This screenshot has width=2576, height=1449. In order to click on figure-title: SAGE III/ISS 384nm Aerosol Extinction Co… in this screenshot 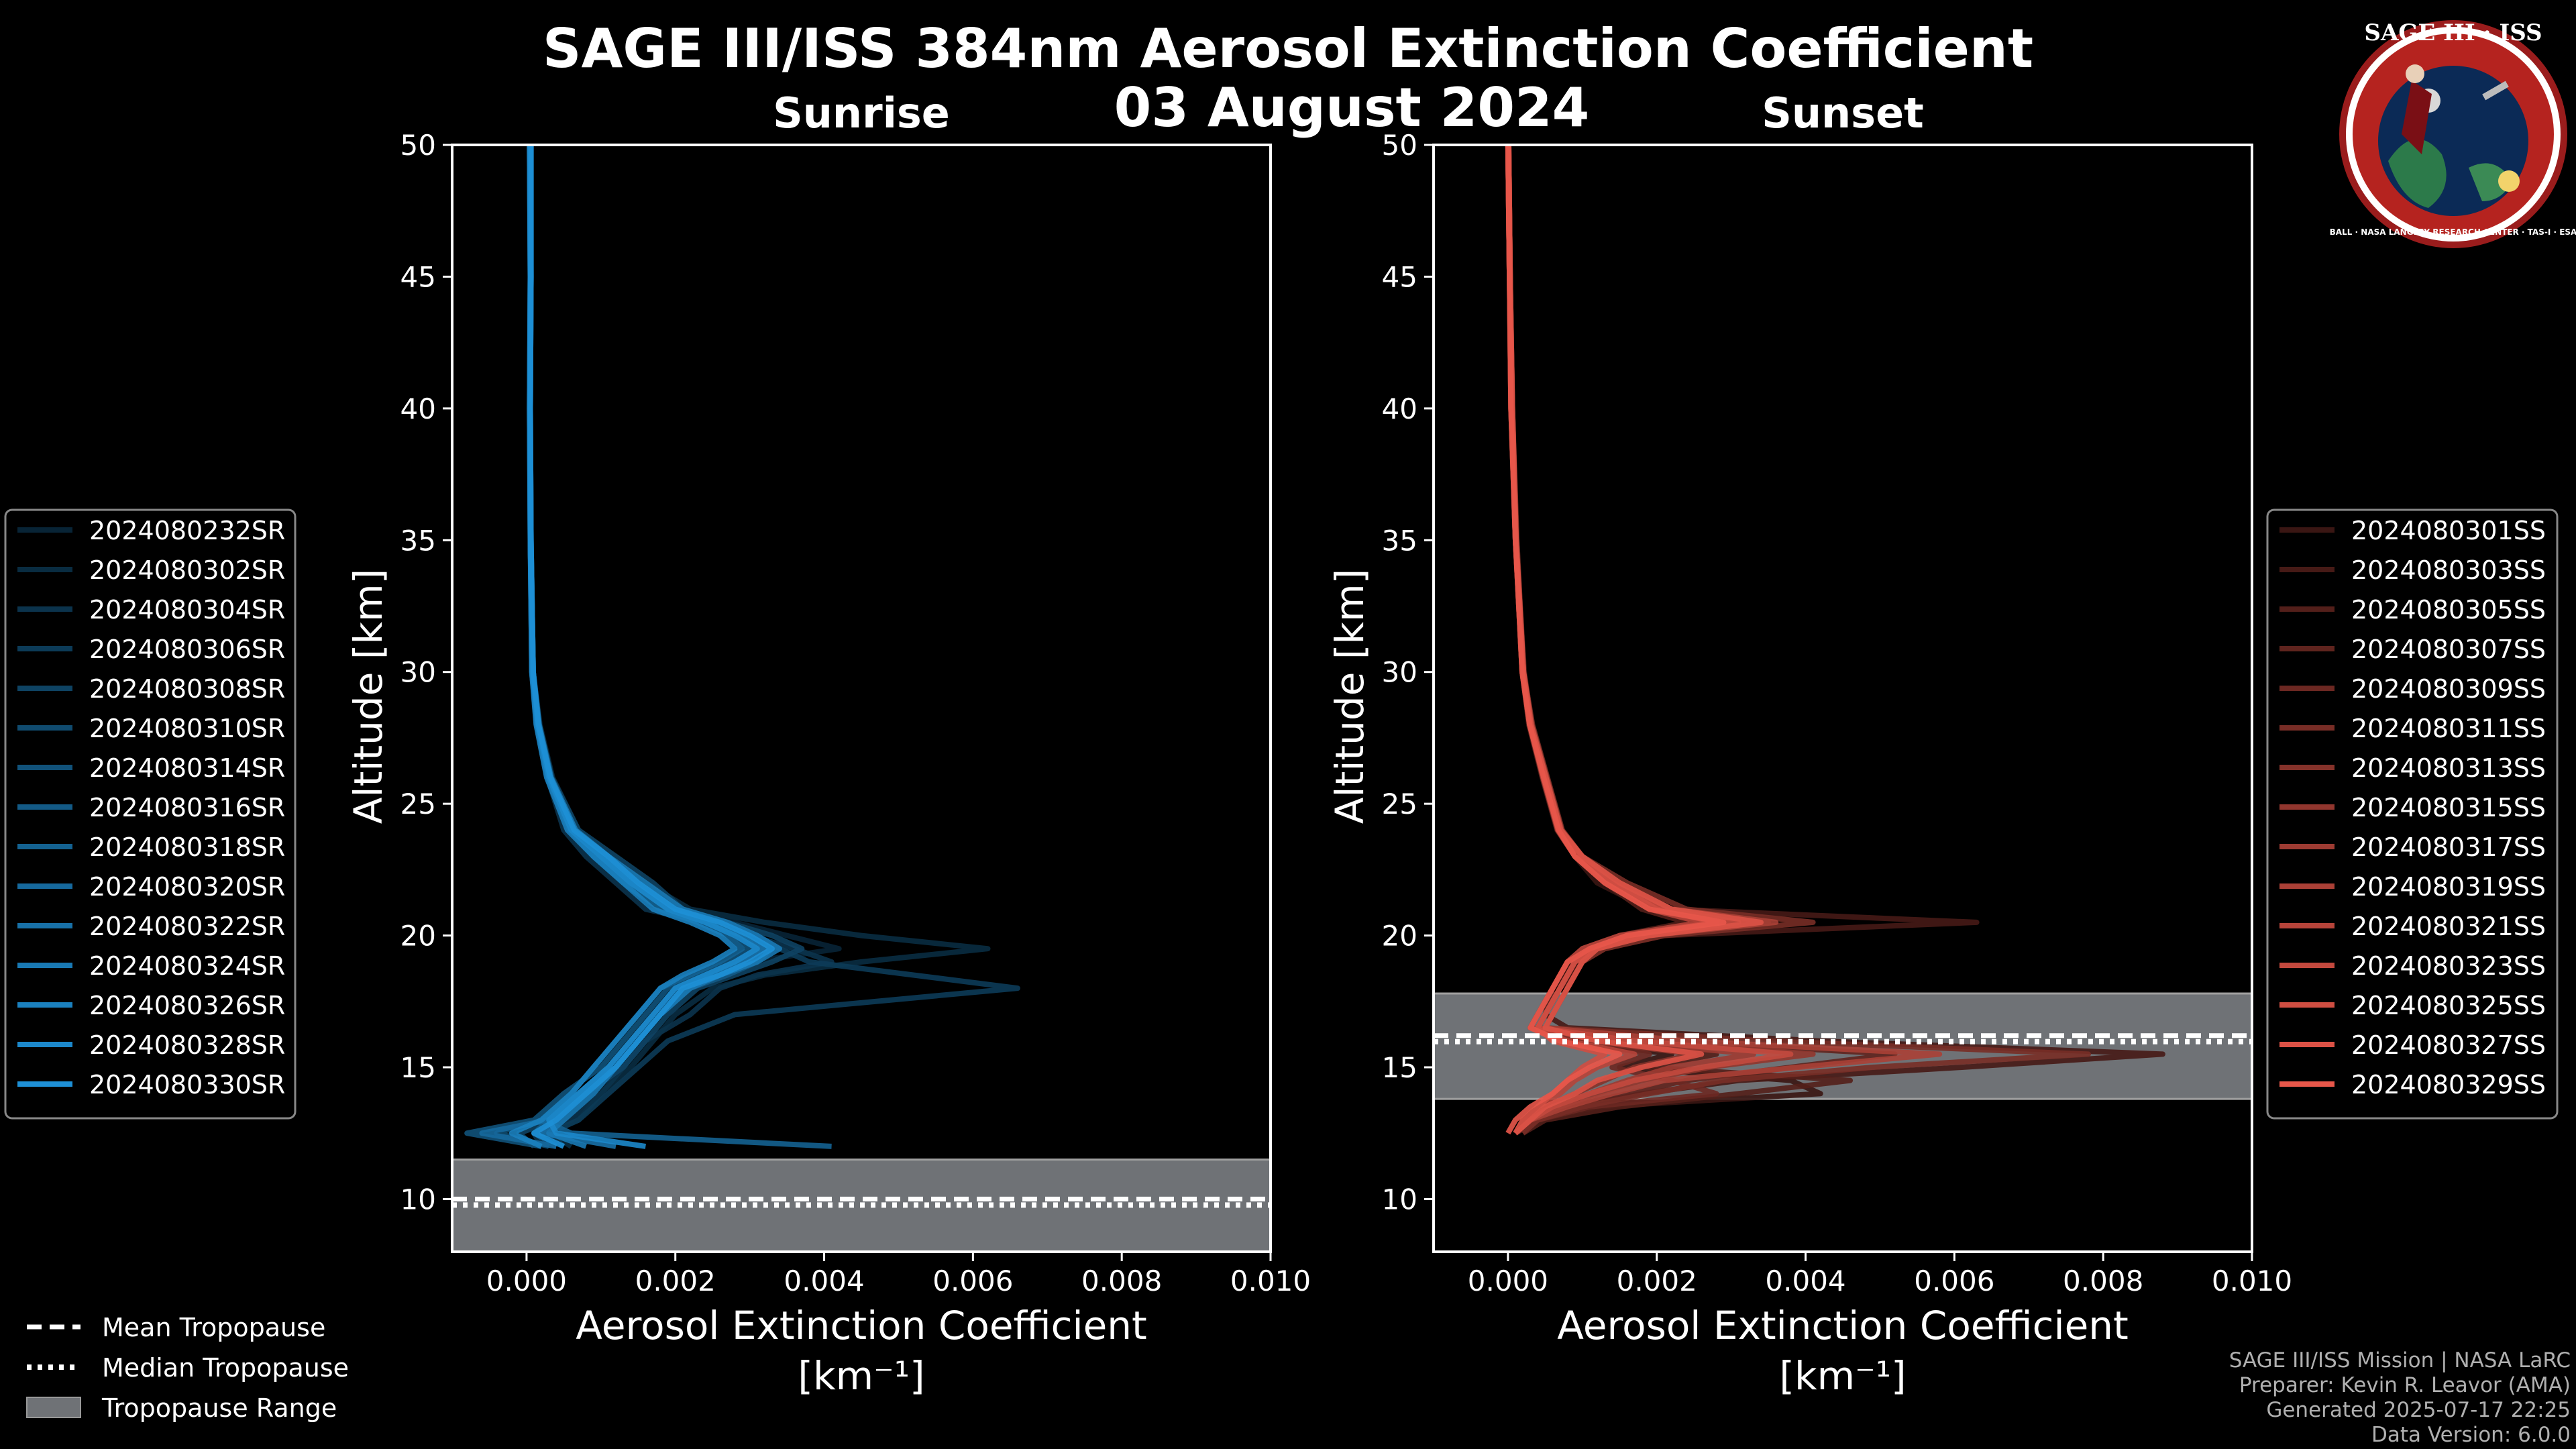, I will do `click(1288, 48)`.